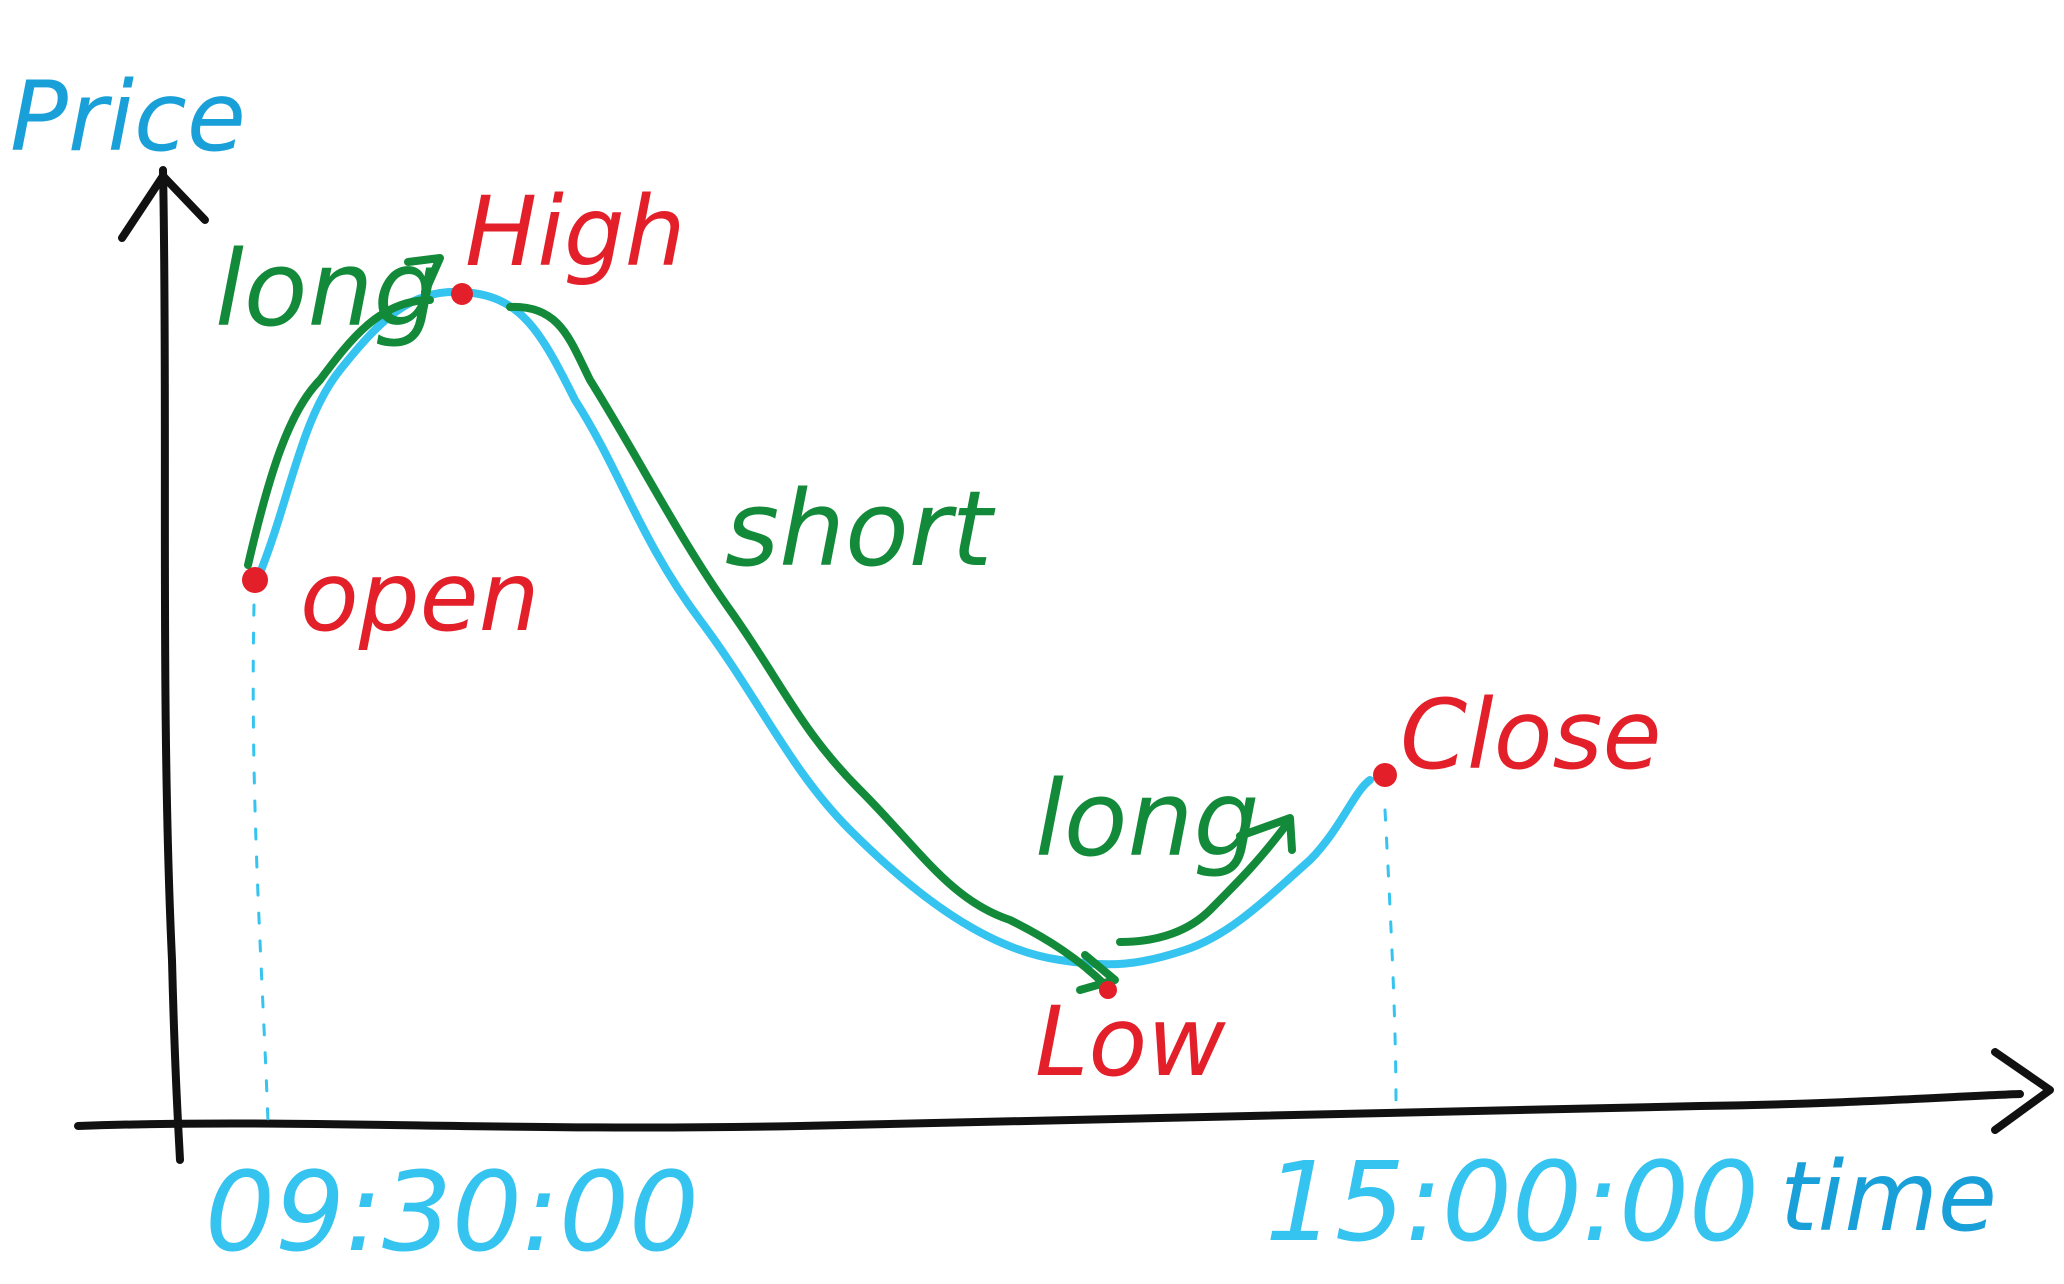  I want to click on close-label: Close, so click(1531, 735).